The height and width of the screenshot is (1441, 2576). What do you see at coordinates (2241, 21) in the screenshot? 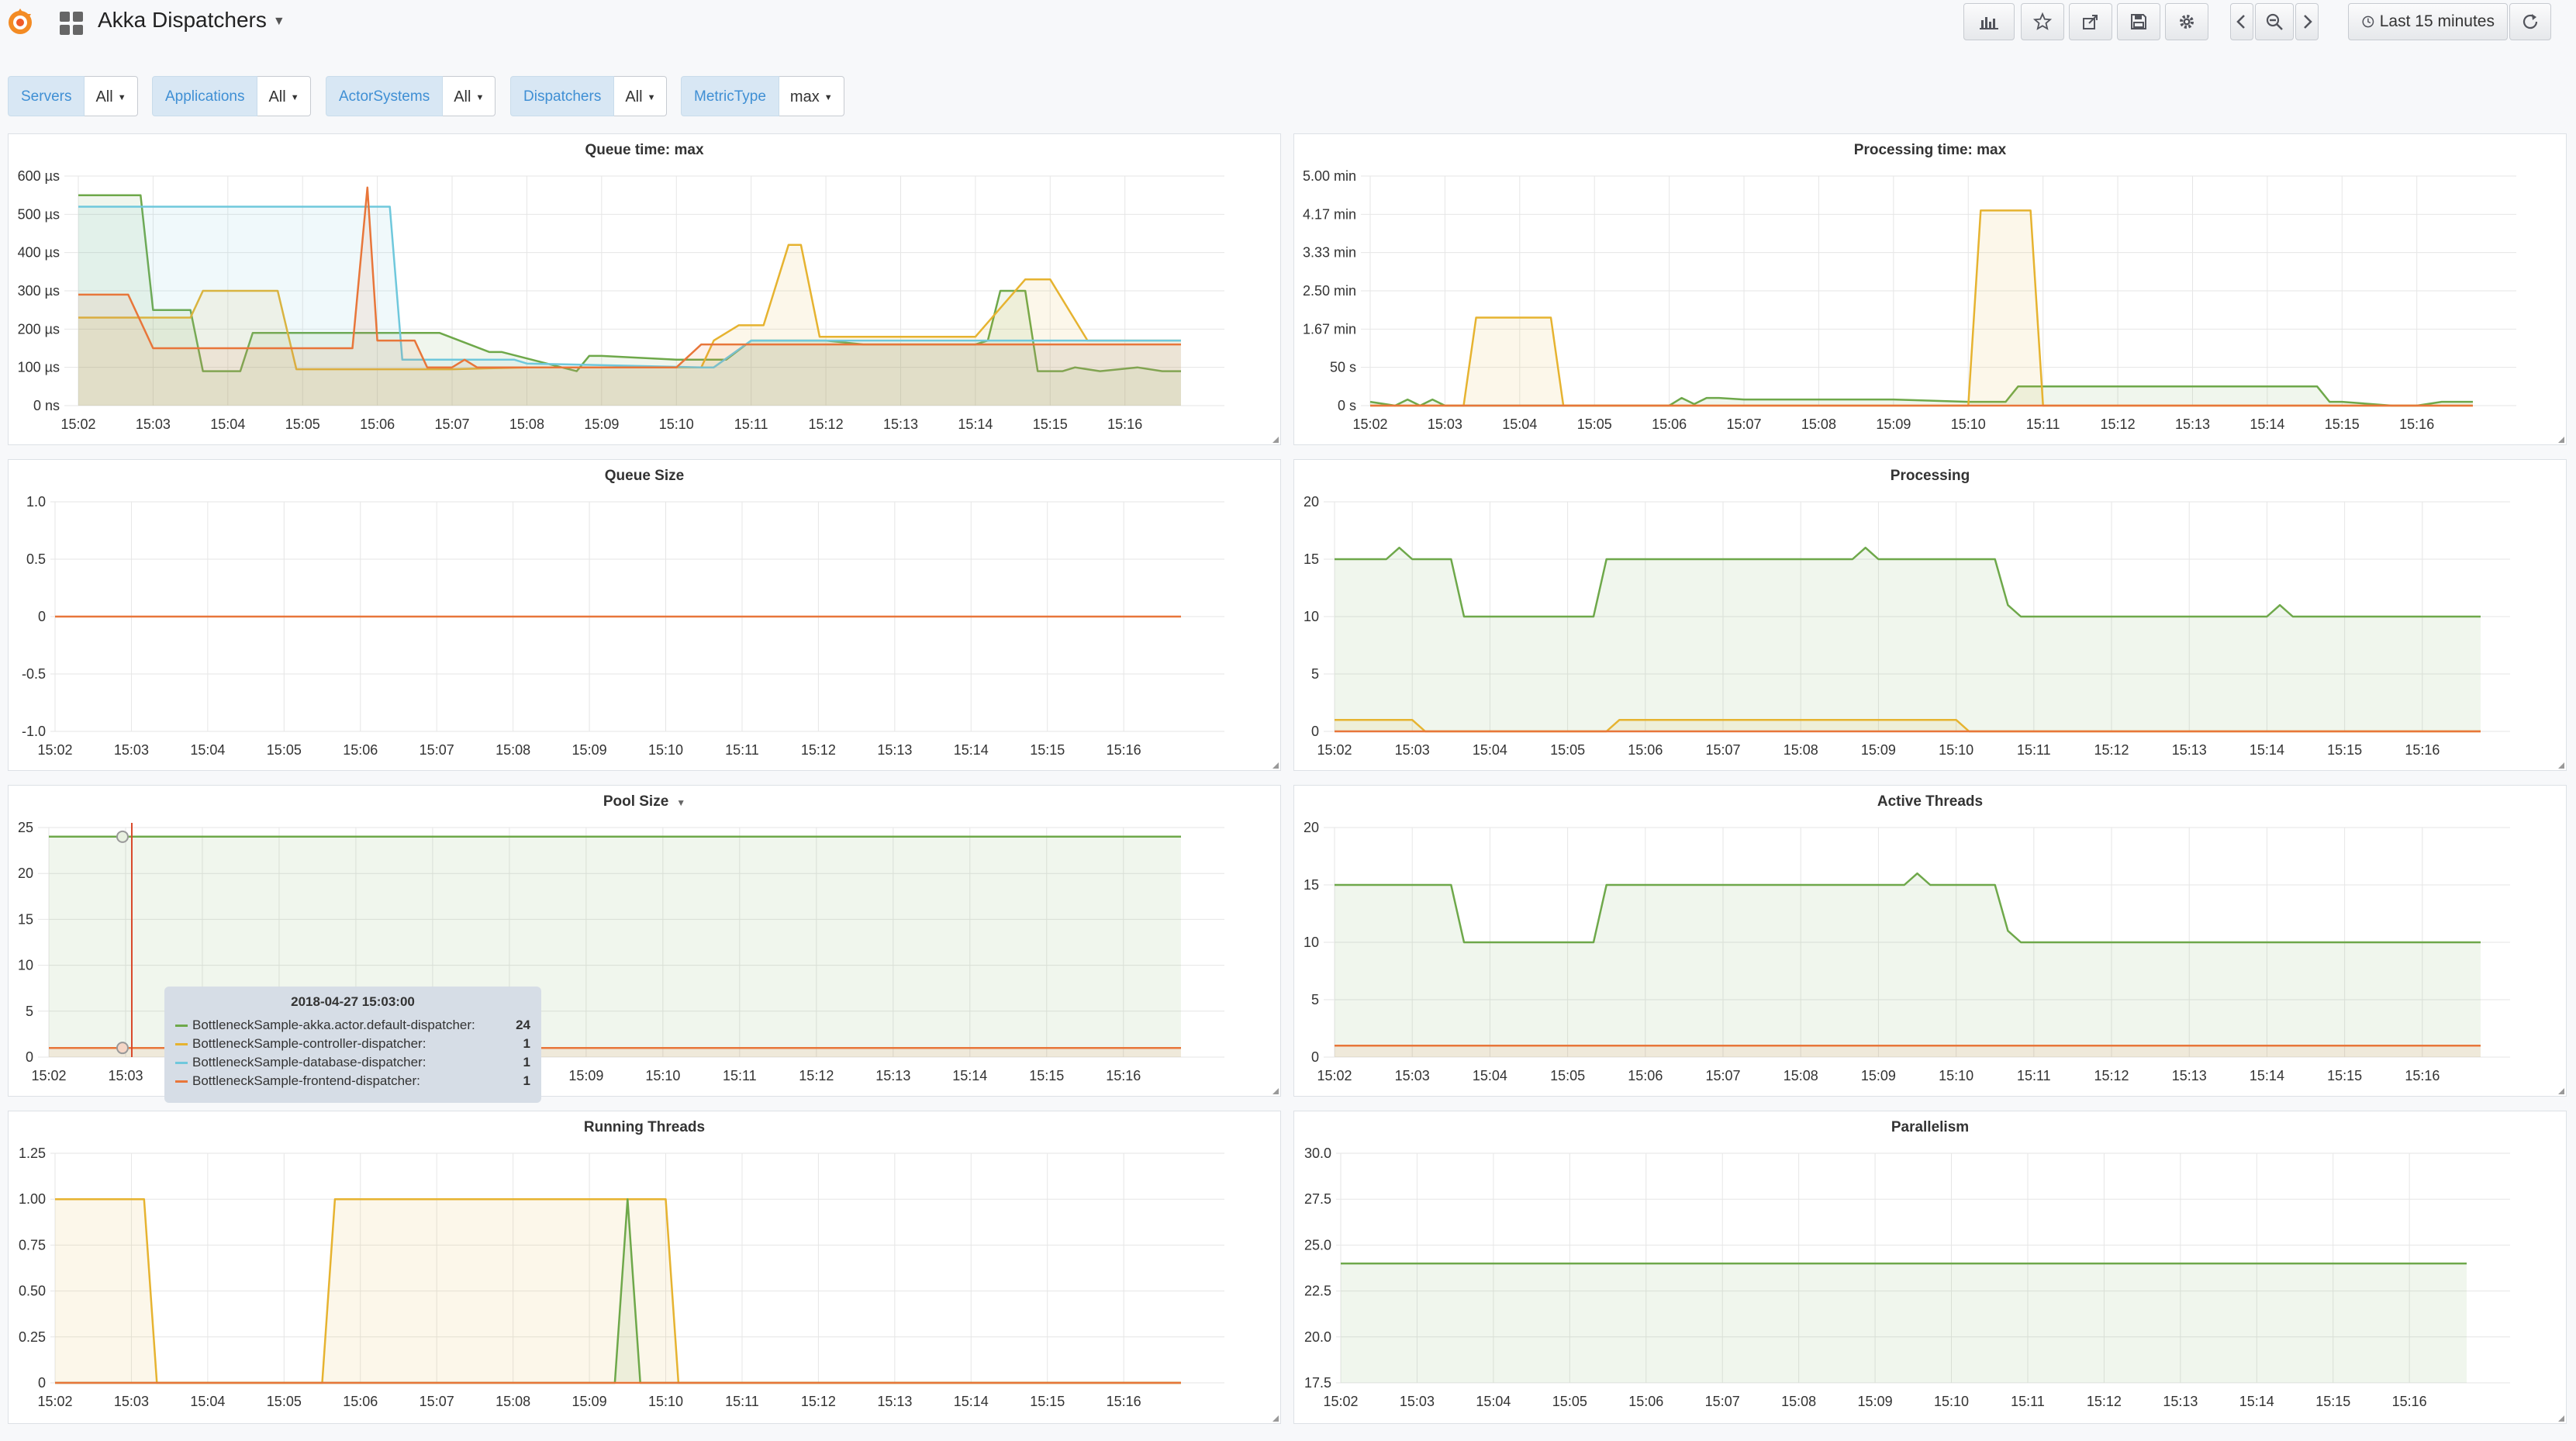
I see `time-back-button` at bounding box center [2241, 21].